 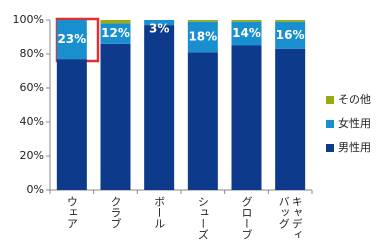 I want to click on data-label: 18%, so click(x=202, y=37).